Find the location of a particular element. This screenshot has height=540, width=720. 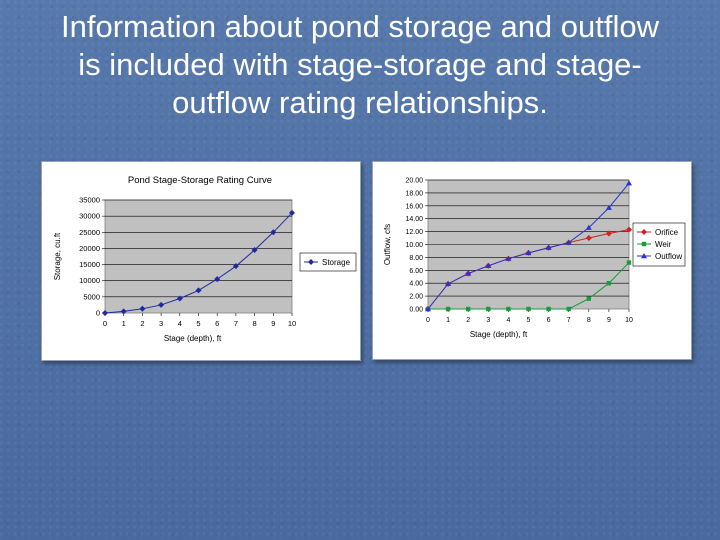

y-axis-label: Outflow, cfs is located at coordinates (387, 244).